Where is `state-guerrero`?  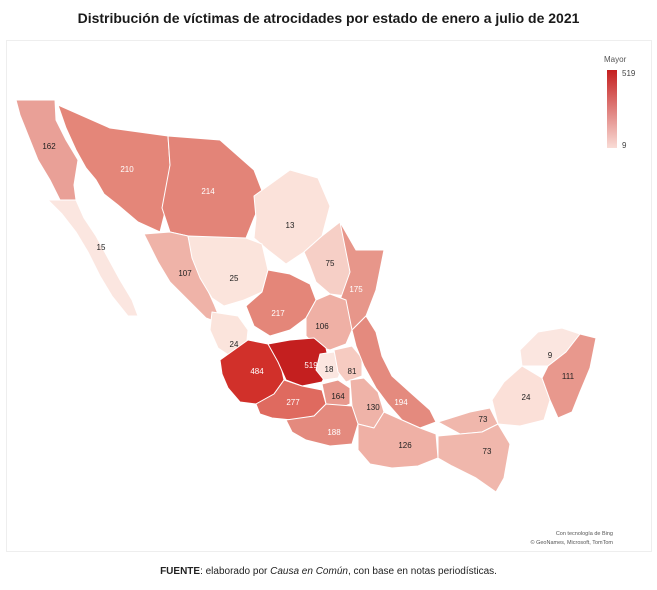 state-guerrero is located at coordinates (322, 425).